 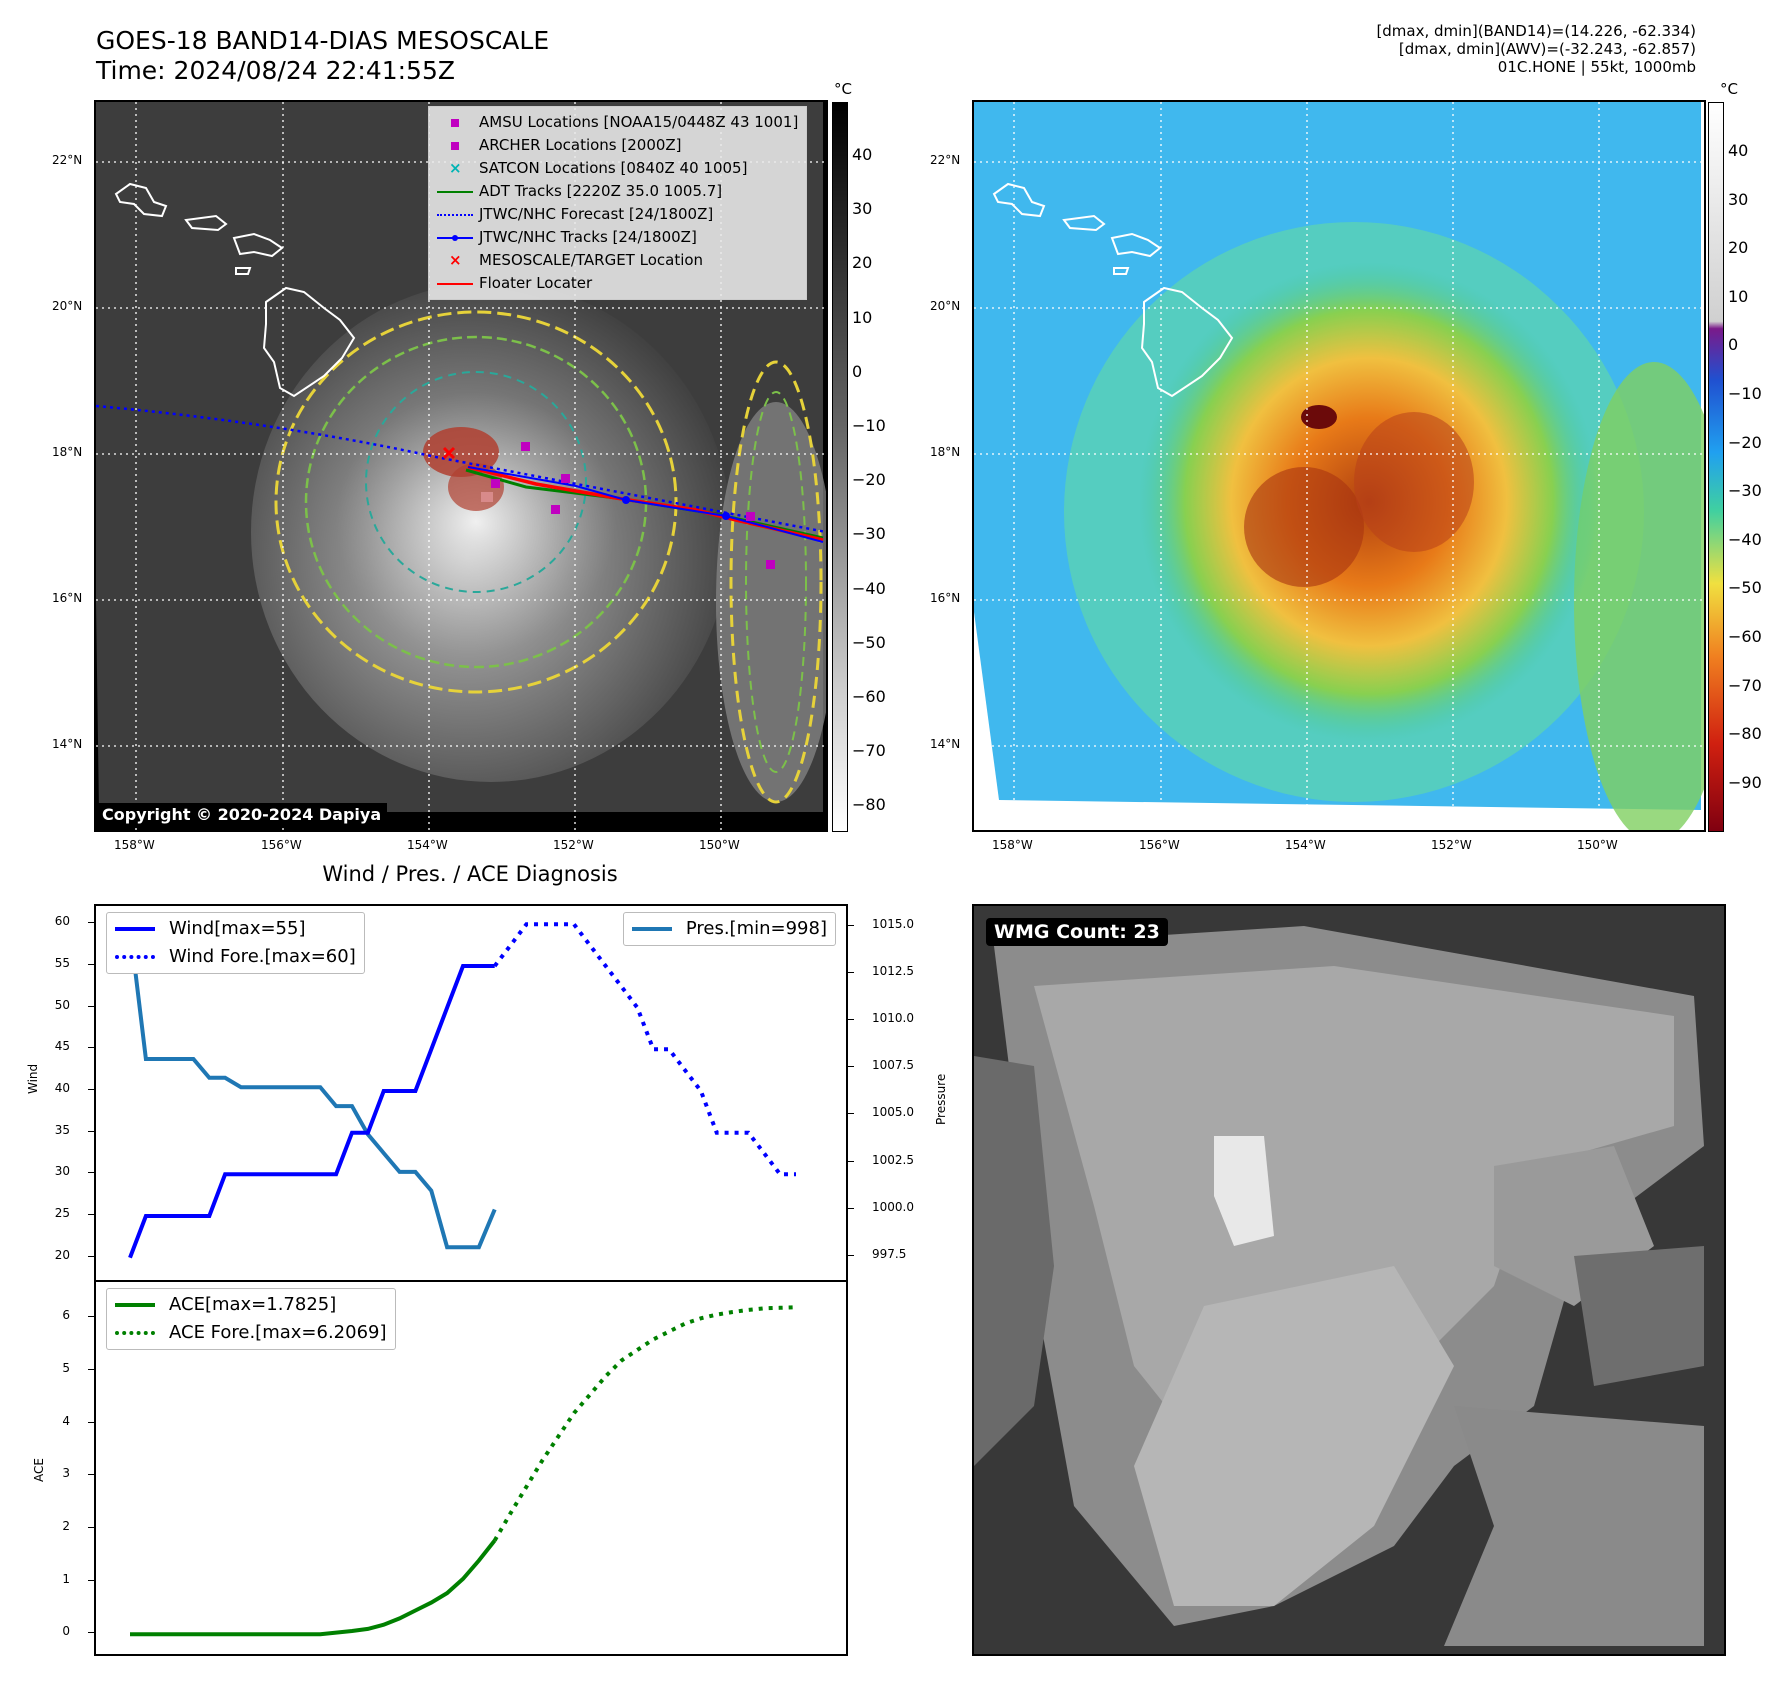 What do you see at coordinates (66, 1367) in the screenshot?
I see `ace-tick-label: 5` at bounding box center [66, 1367].